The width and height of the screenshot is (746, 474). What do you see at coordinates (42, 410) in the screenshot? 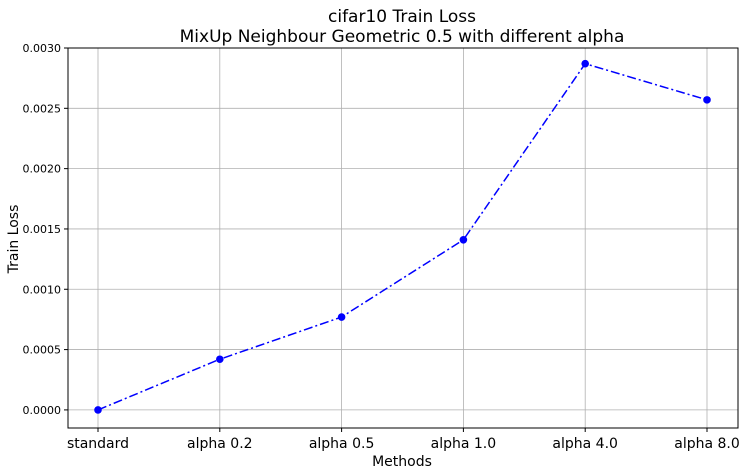
I see `y-tick-label: 0.0000` at bounding box center [42, 410].